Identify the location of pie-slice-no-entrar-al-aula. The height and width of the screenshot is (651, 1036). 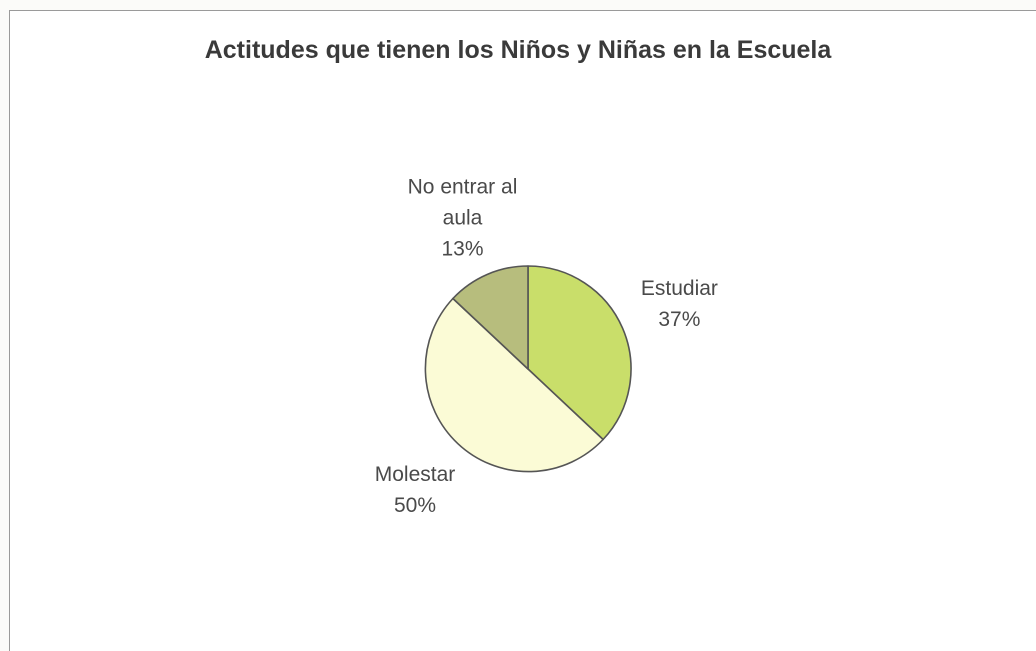
(490, 317).